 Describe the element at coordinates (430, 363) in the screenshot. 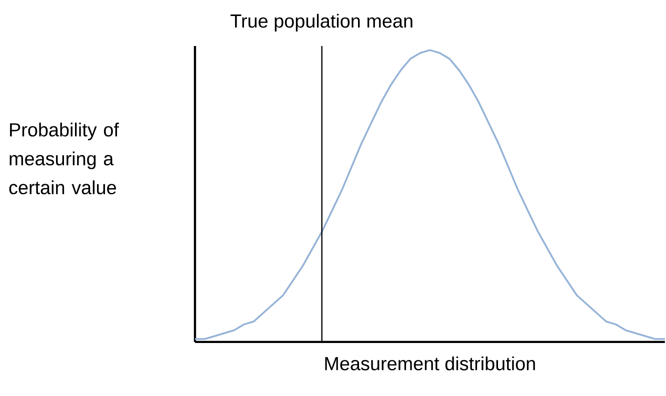

I see `x-axis-title: Measurement distribution` at that location.